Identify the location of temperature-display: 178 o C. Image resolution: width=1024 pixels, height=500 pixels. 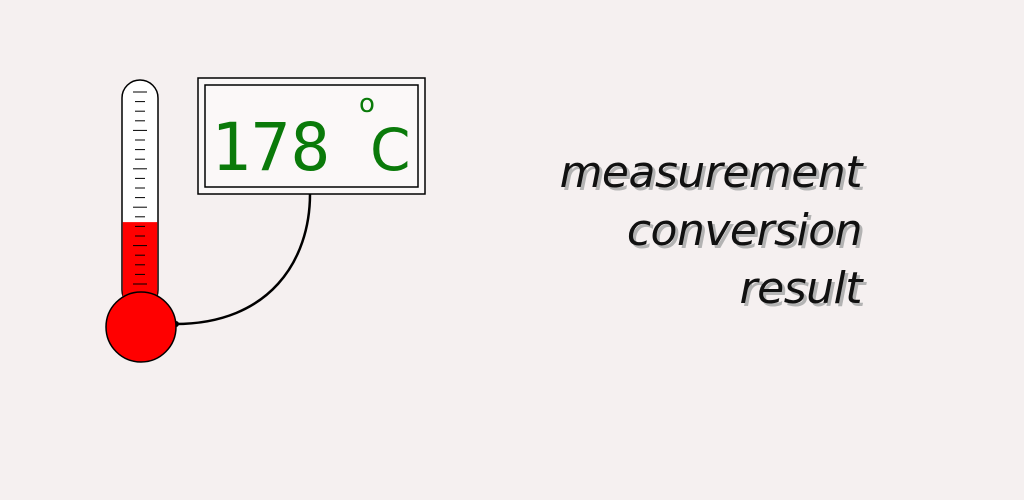
(311, 136).